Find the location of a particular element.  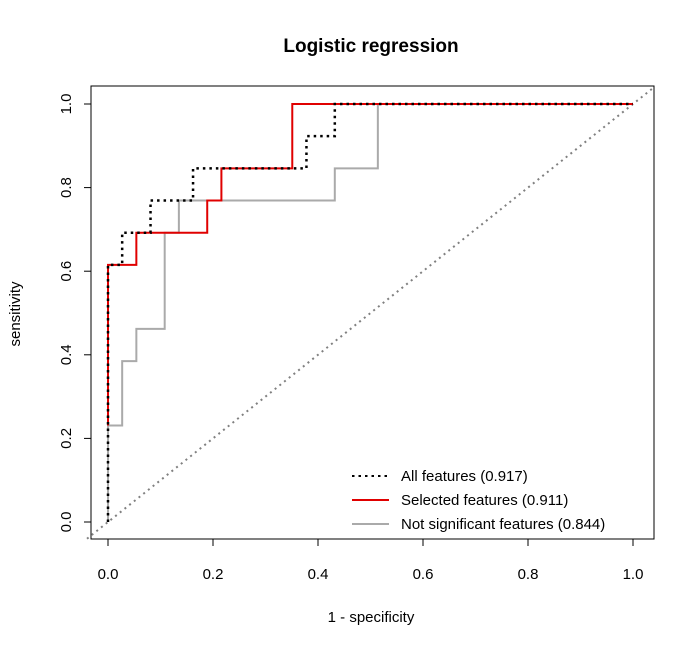

y-tick-label: 0.6 is located at coordinates (66, 271).